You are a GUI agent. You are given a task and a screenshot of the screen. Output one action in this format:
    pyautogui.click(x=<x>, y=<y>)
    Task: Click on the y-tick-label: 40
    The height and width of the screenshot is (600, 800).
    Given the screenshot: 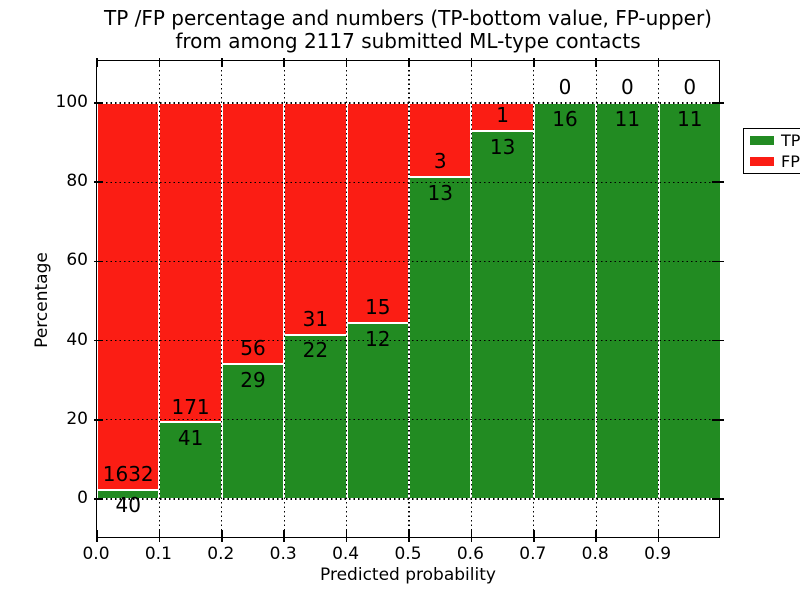 What is the action you would take?
    pyautogui.click(x=77, y=339)
    